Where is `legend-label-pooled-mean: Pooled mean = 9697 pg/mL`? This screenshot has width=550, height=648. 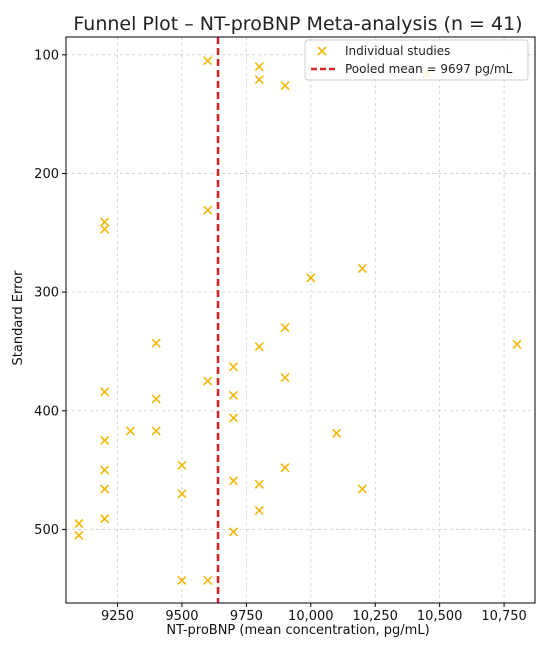 legend-label-pooled-mean: Pooled mean = 9697 pg/mL is located at coordinates (429, 69).